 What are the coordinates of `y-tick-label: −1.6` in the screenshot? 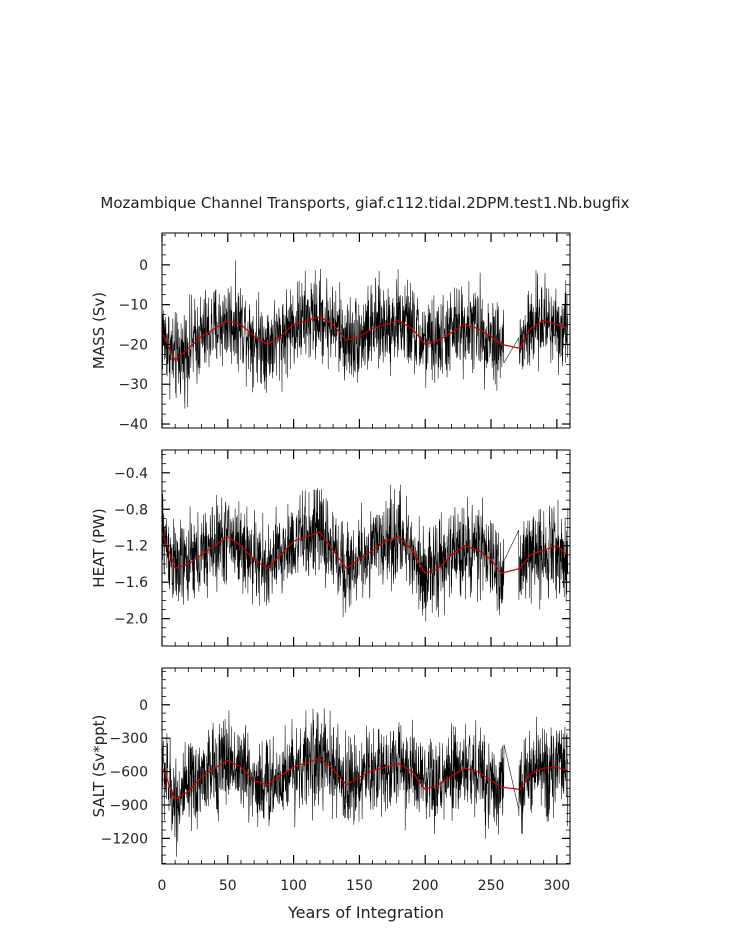 It's located at (131, 583).